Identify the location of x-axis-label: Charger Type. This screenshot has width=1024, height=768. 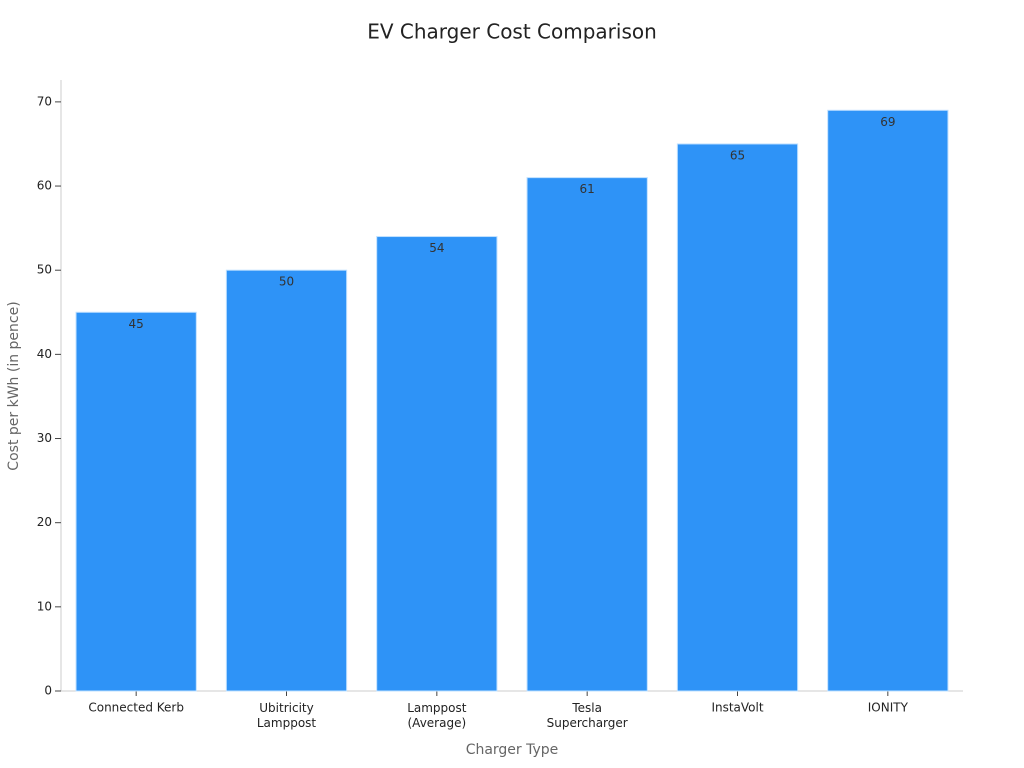
(512, 750).